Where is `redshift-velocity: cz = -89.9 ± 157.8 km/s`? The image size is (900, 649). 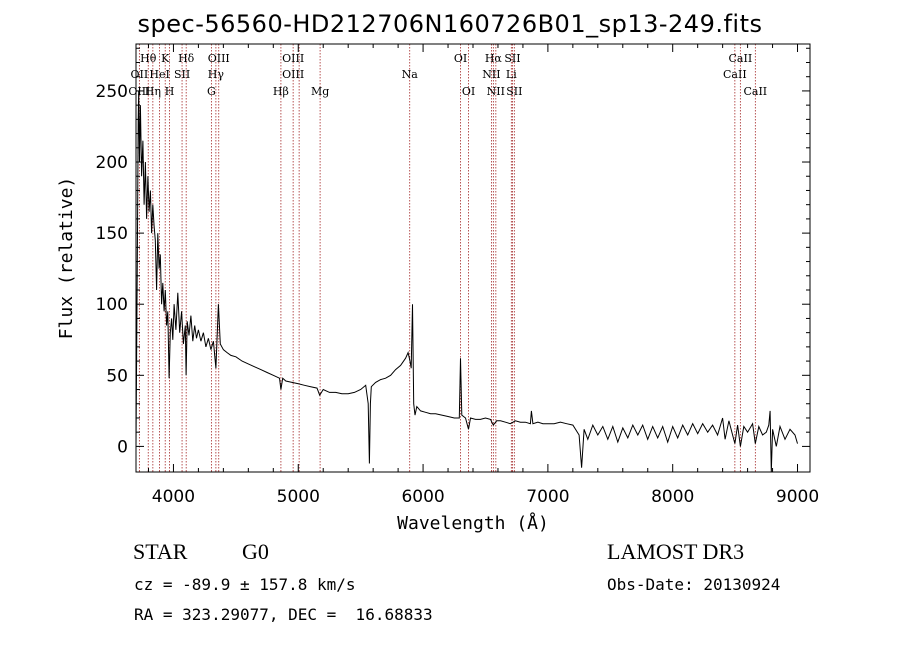 redshift-velocity: cz = -89.9 ± 157.8 km/s is located at coordinates (245, 584).